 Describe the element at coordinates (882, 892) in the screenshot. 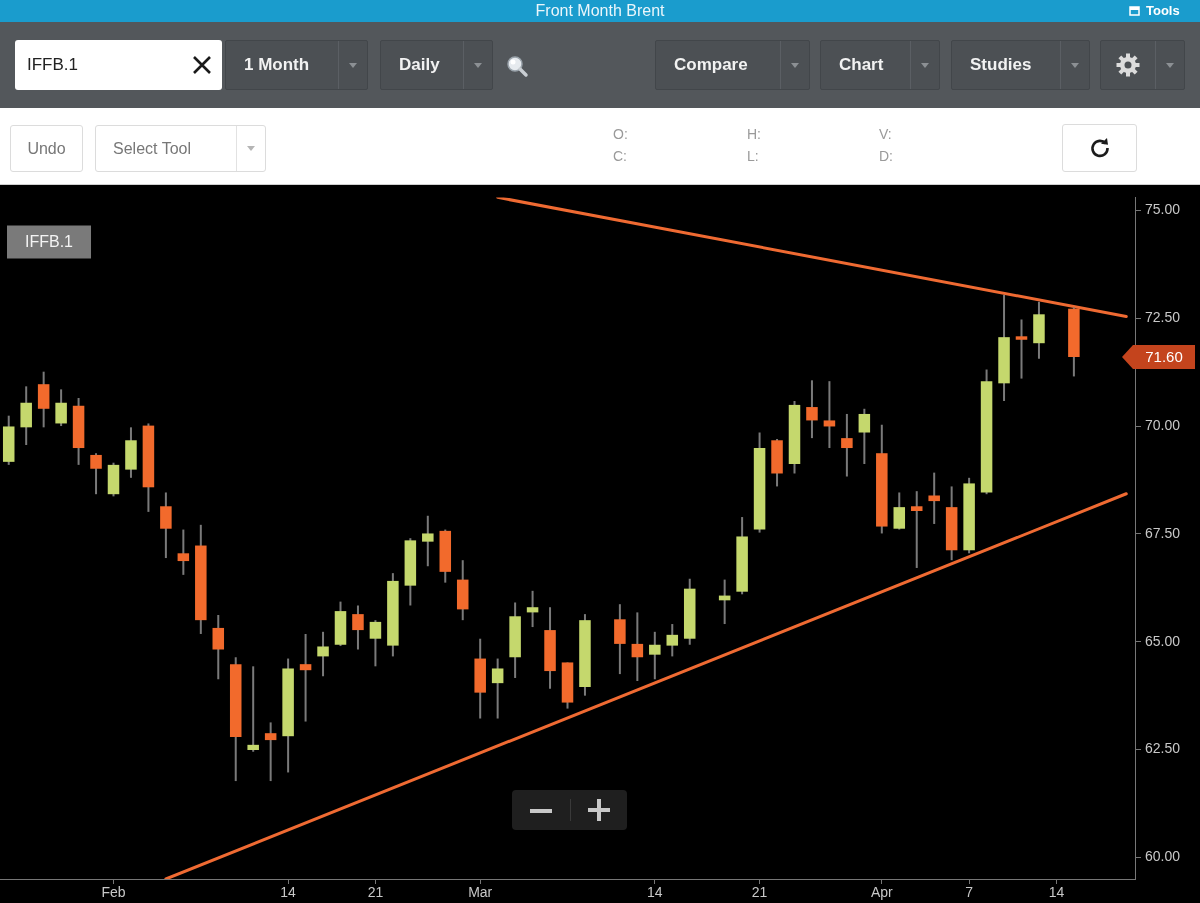

I see `x-tick-label: Apr` at that location.